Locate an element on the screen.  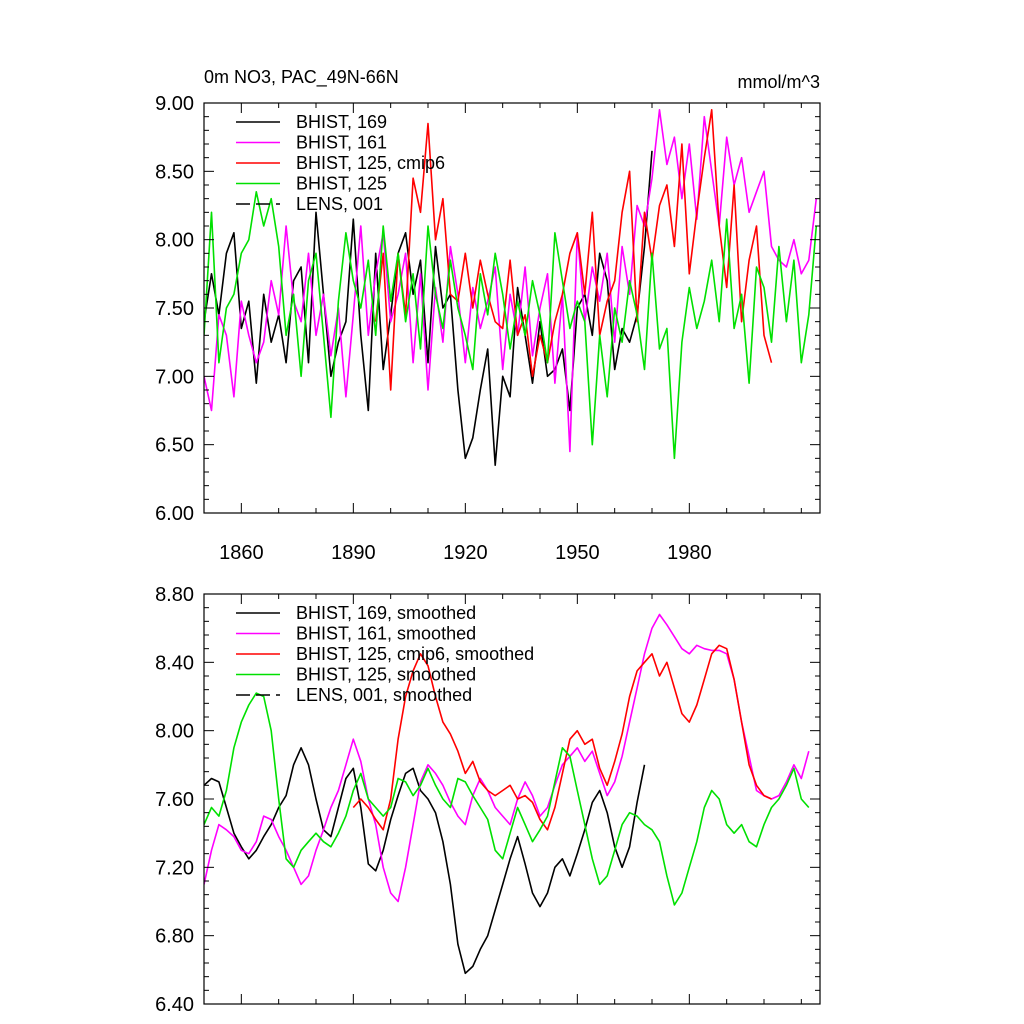
legend-label: BHIST, 125 is located at coordinates (341, 184).